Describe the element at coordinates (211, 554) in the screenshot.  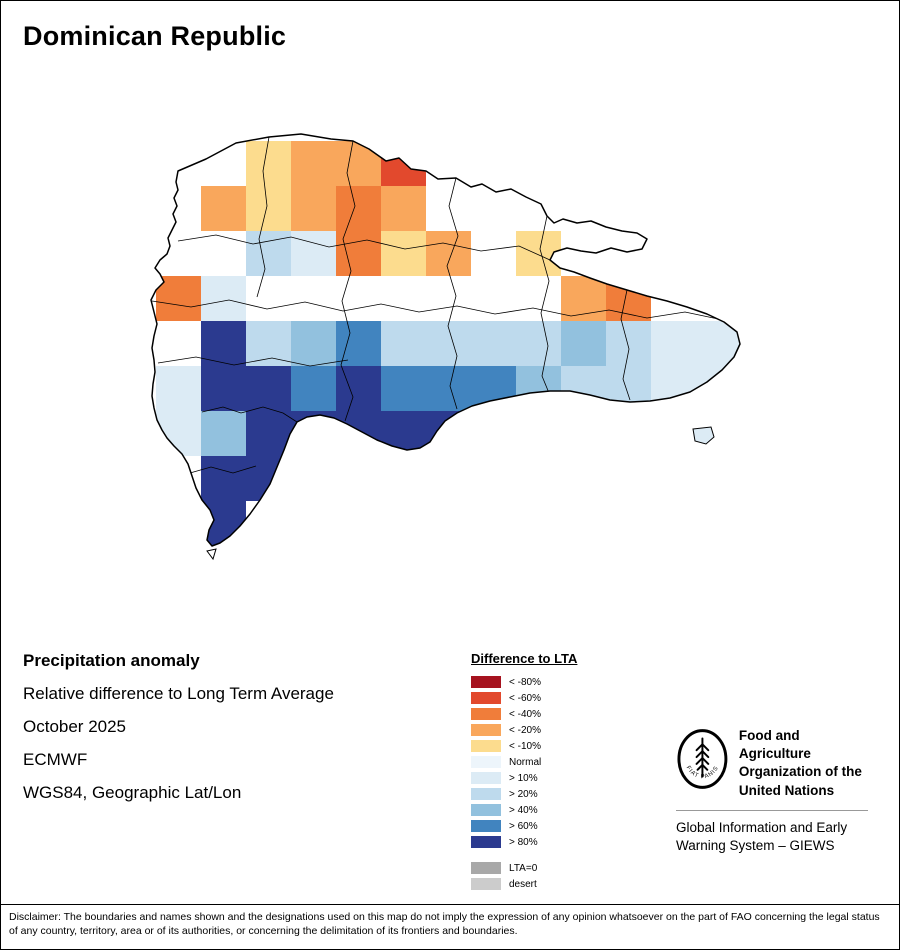
I see `beata-island` at that location.